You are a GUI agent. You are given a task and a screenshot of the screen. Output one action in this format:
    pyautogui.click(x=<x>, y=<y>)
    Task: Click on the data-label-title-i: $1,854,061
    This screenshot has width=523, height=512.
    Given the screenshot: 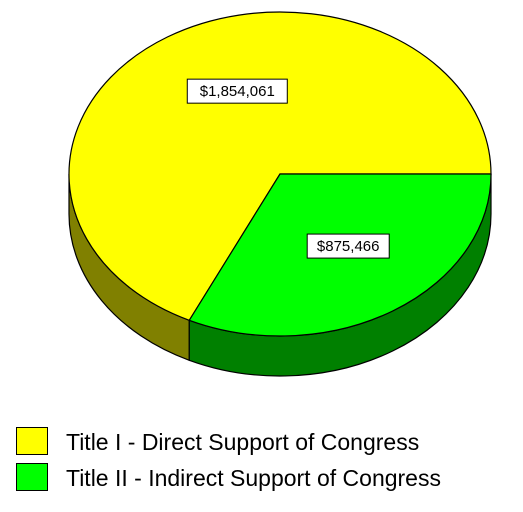 What is the action you would take?
    pyautogui.click(x=237, y=91)
    